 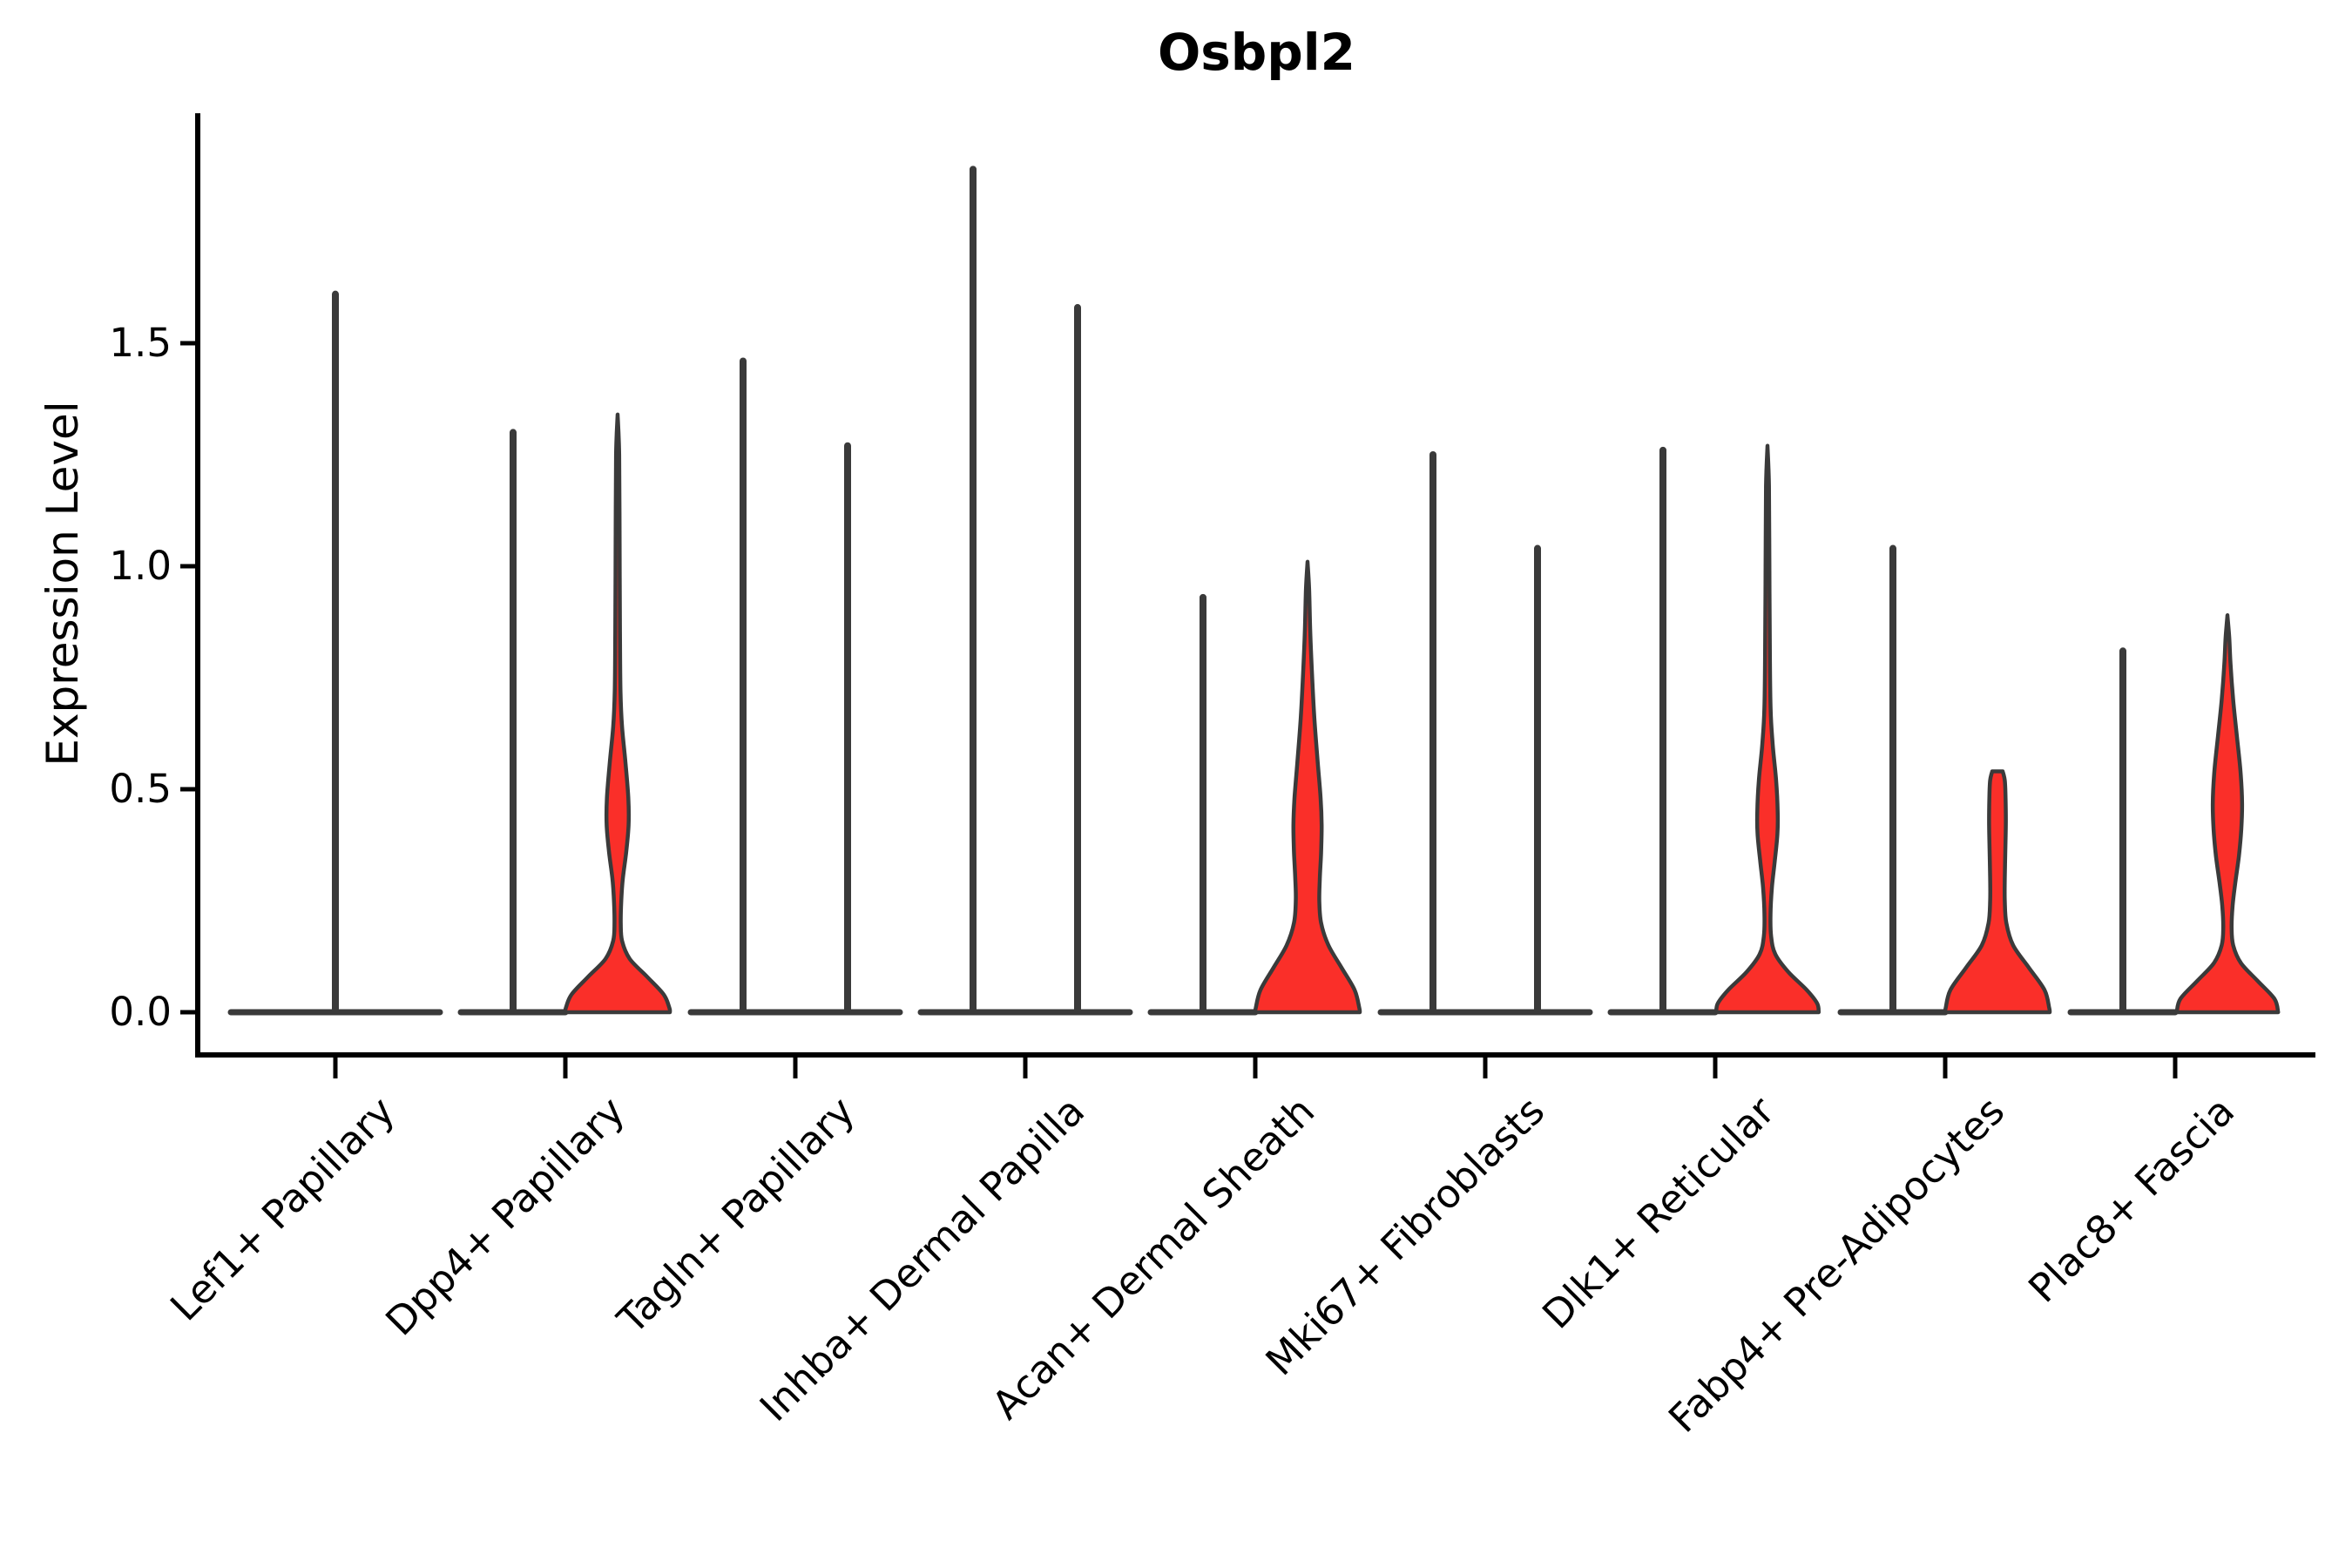 What do you see at coordinates (1256, 52) in the screenshot?
I see `chart-title: Osbpl2` at bounding box center [1256, 52].